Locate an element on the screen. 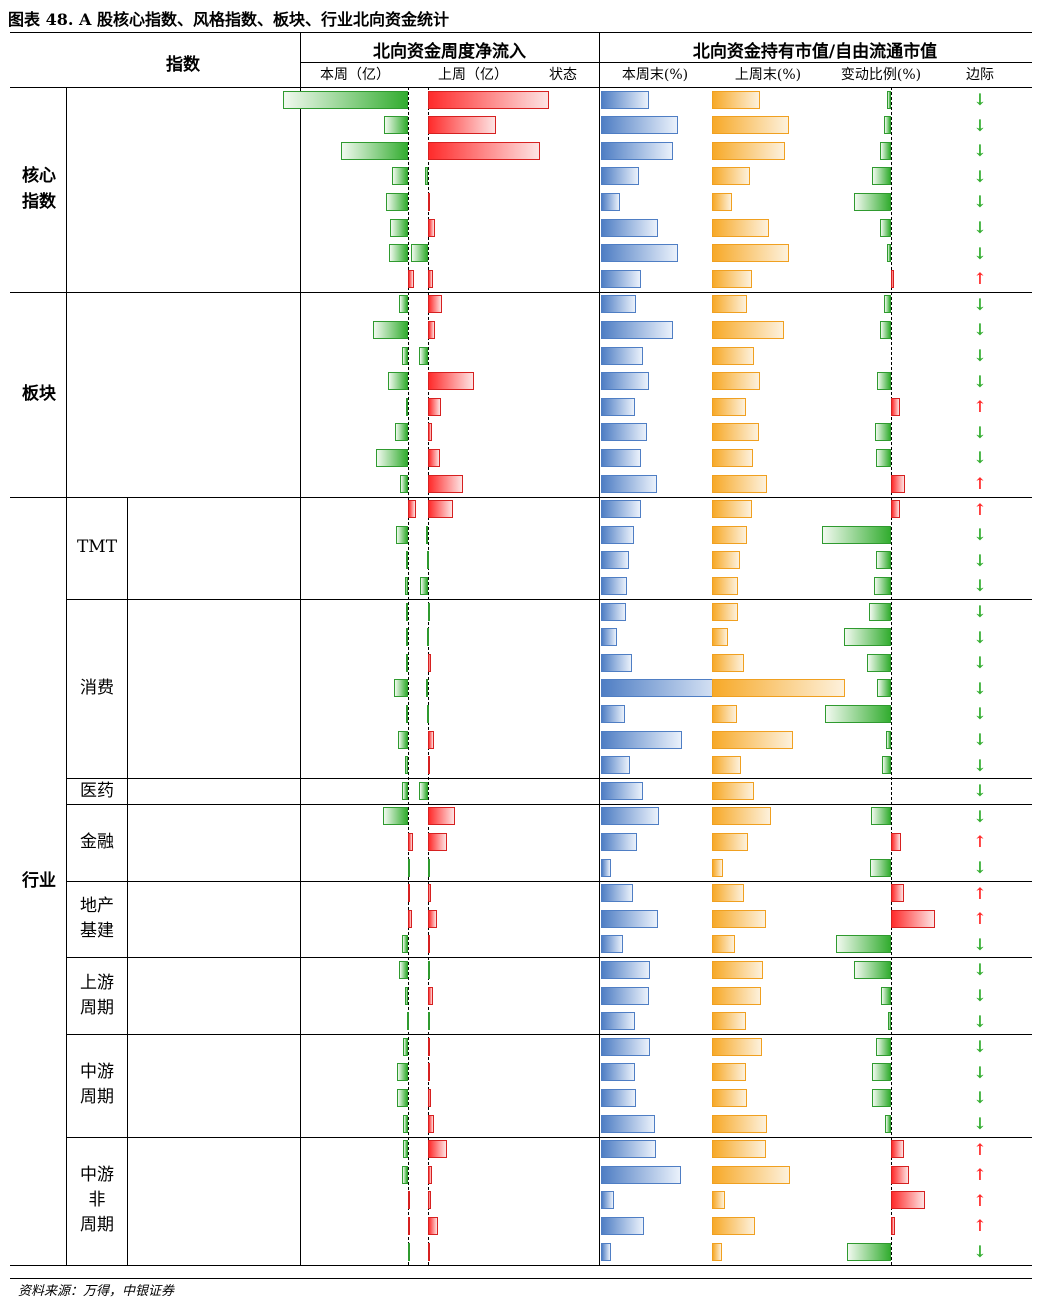  row-divider is located at coordinates (521, 32).